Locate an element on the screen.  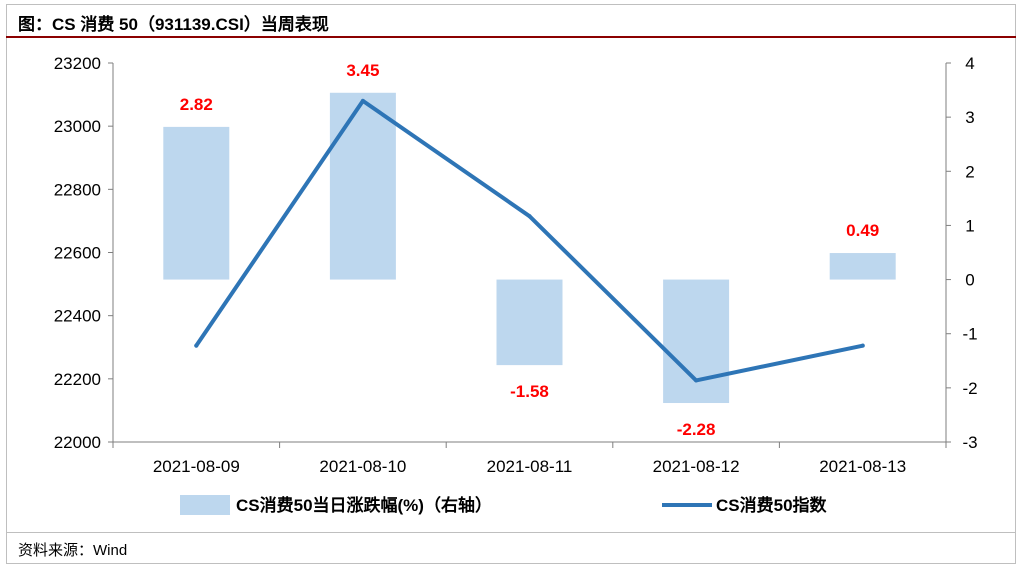
y-right-tick-label: -2 is located at coordinates (969, 388).